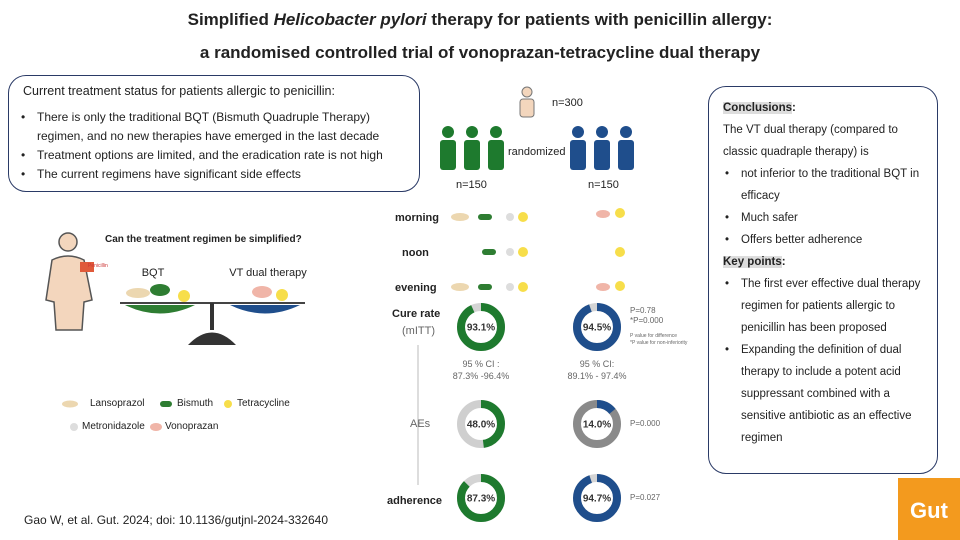 This screenshot has width=960, height=540. I want to click on ci-left: 95 % CI : 87.3% -96.4%, so click(481, 370).